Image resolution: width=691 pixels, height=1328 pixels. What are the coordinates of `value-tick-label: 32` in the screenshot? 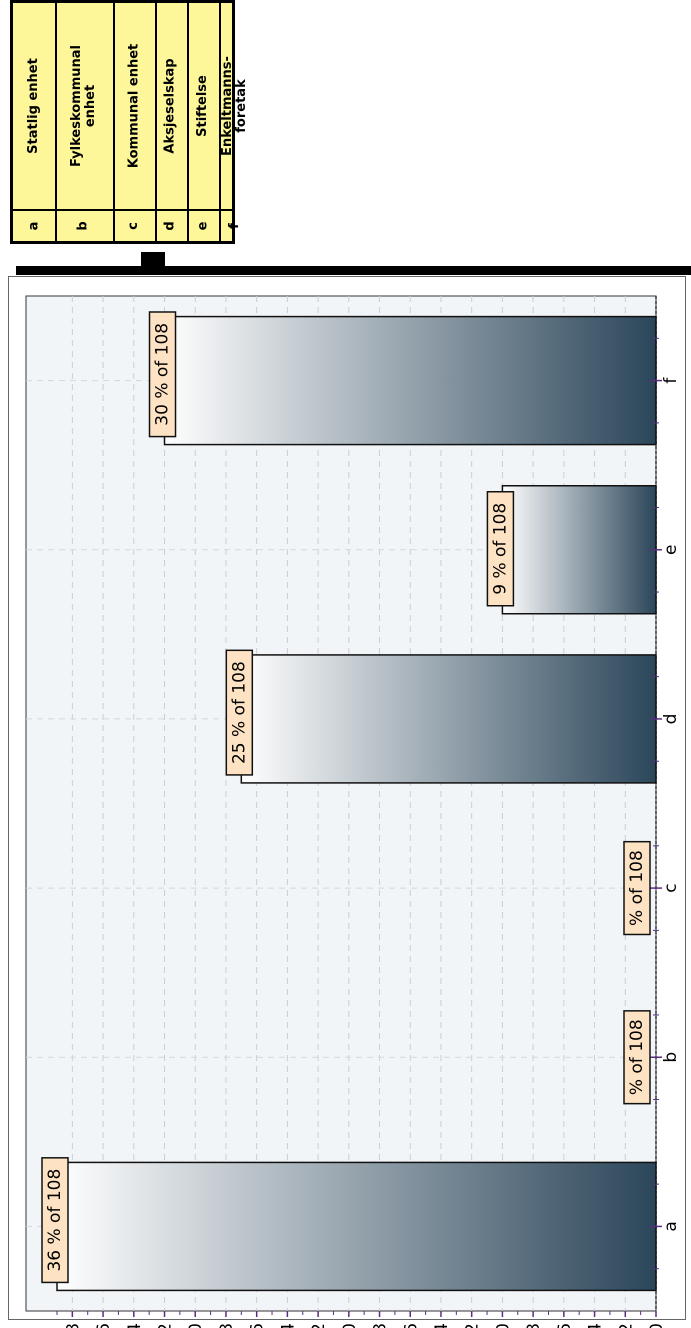 It's located at (166, 1325).